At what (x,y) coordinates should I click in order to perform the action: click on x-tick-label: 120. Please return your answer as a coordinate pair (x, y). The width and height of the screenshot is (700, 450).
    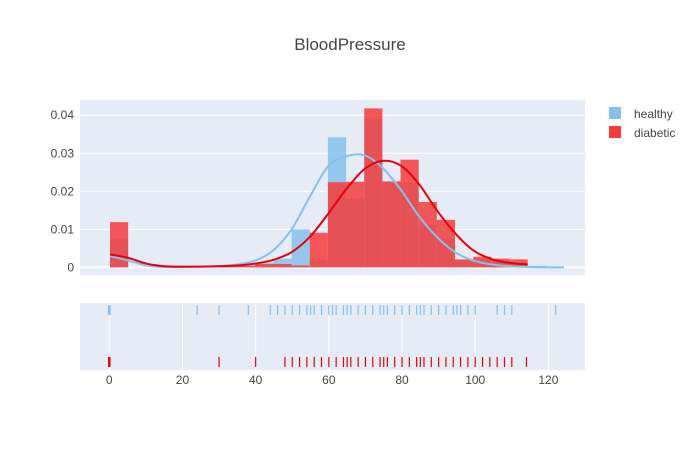
    Looking at the image, I should click on (548, 380).